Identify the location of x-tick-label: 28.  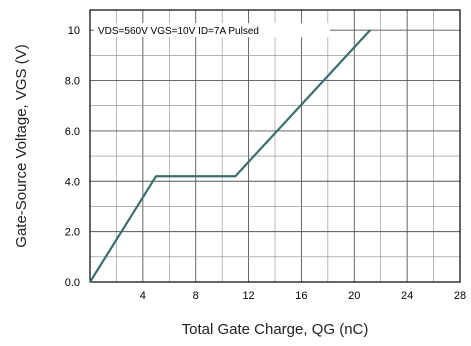
(460, 296).